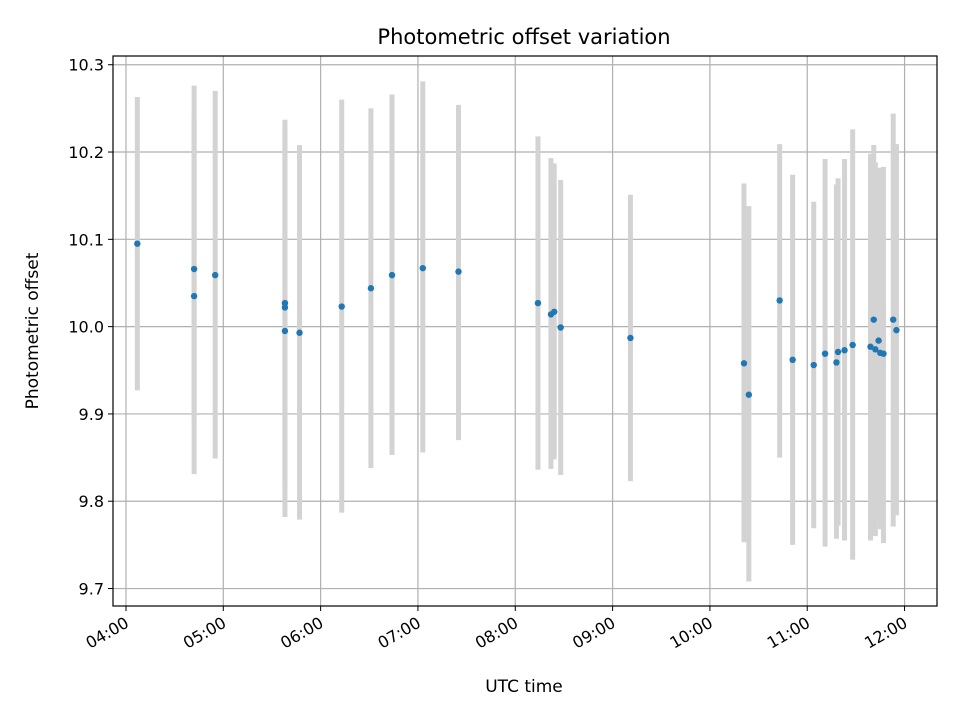 This screenshot has width=960, height=720. Describe the element at coordinates (399, 633) in the screenshot. I see `x-tick-label: 07:00` at that location.